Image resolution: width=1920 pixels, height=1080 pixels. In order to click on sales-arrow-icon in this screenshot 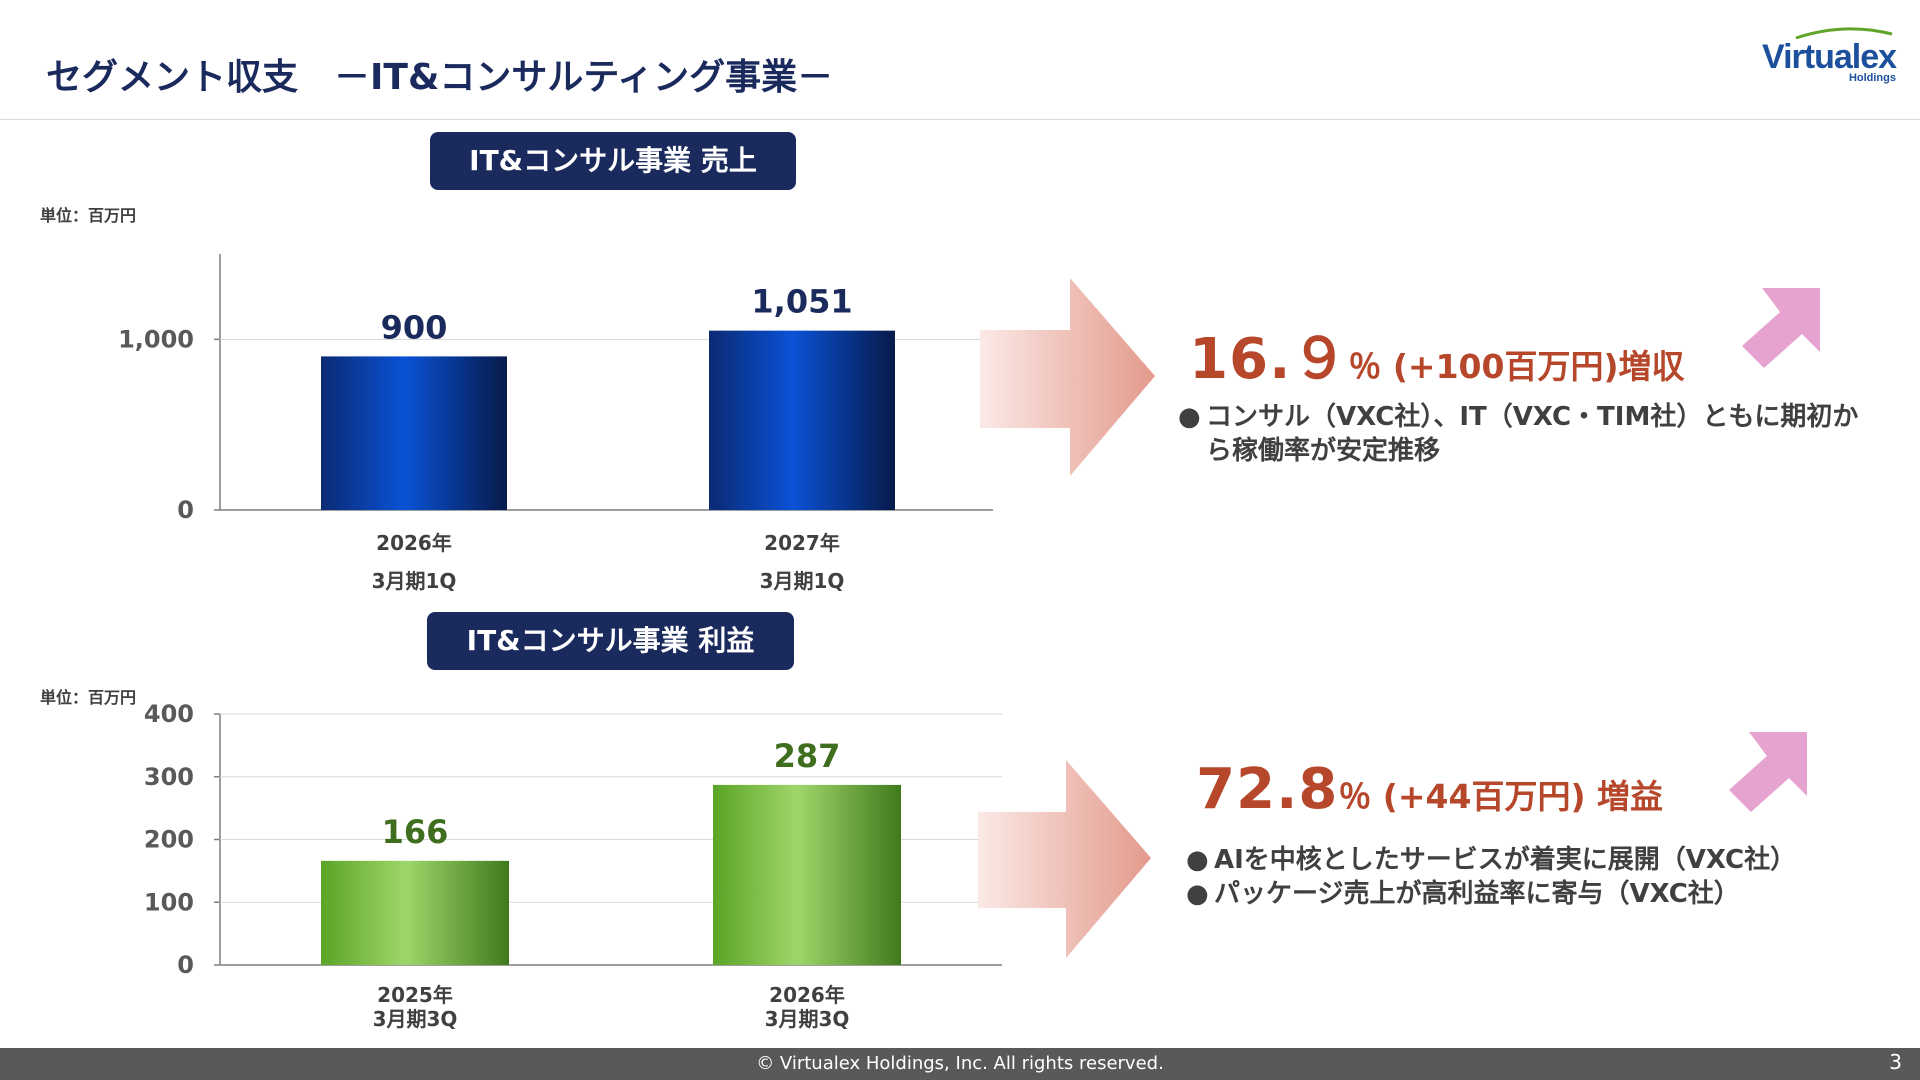, I will do `click(1067, 377)`.